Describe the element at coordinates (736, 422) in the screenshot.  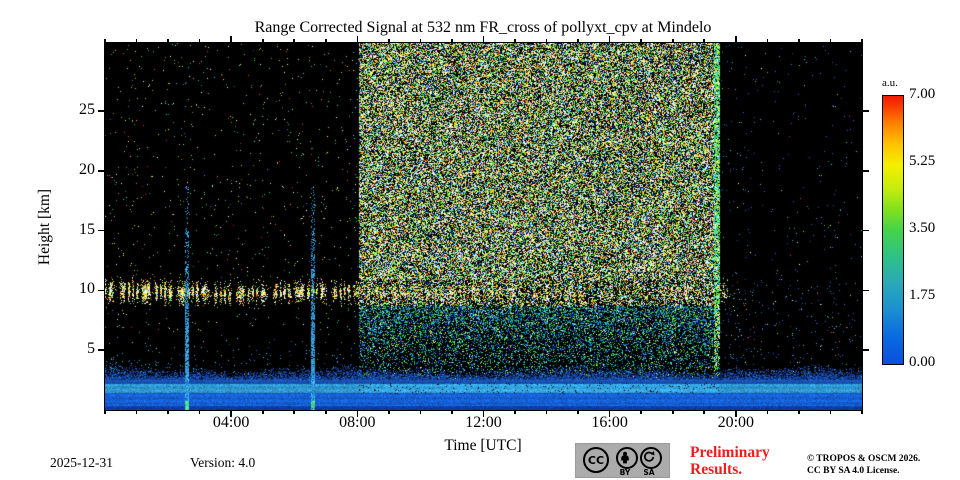
I see `x-tick-label: 20:00` at that location.